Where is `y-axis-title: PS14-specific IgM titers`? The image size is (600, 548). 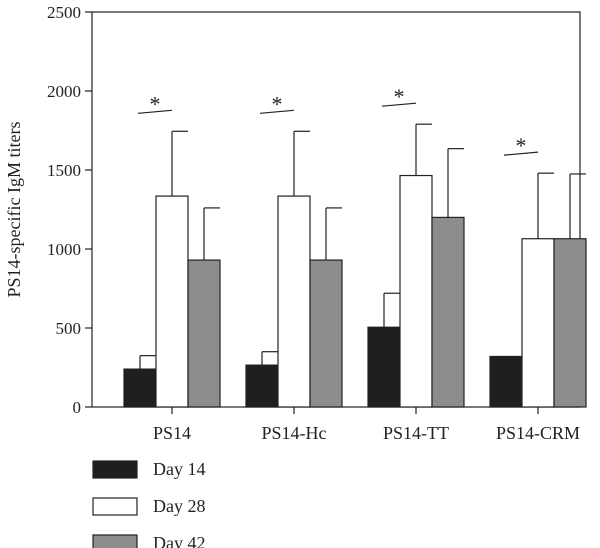
y-axis-title: PS14-specific IgM titers is located at coordinates (14, 210).